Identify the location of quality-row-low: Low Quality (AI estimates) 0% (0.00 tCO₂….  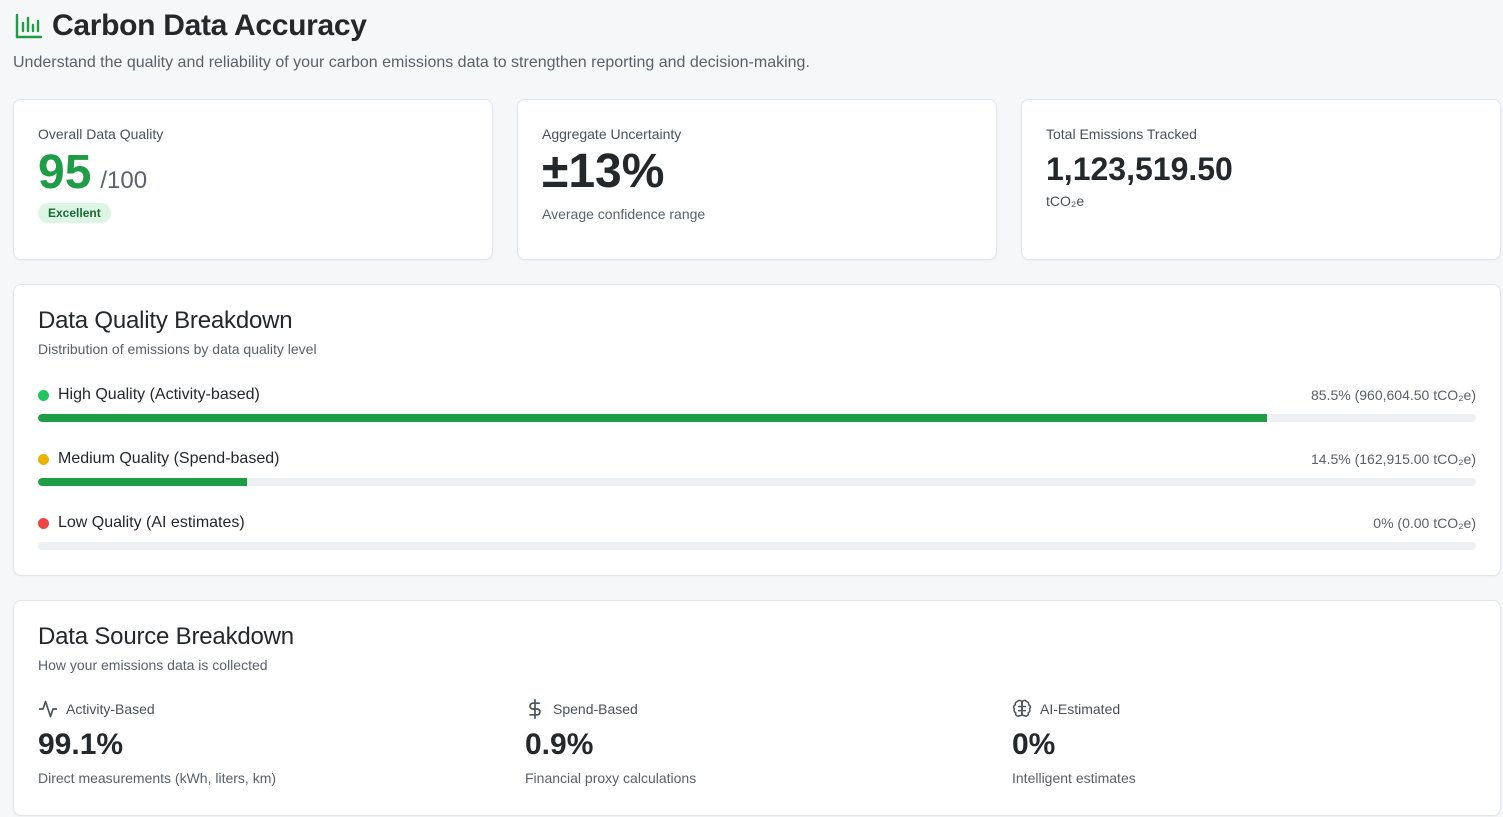
(757, 531).